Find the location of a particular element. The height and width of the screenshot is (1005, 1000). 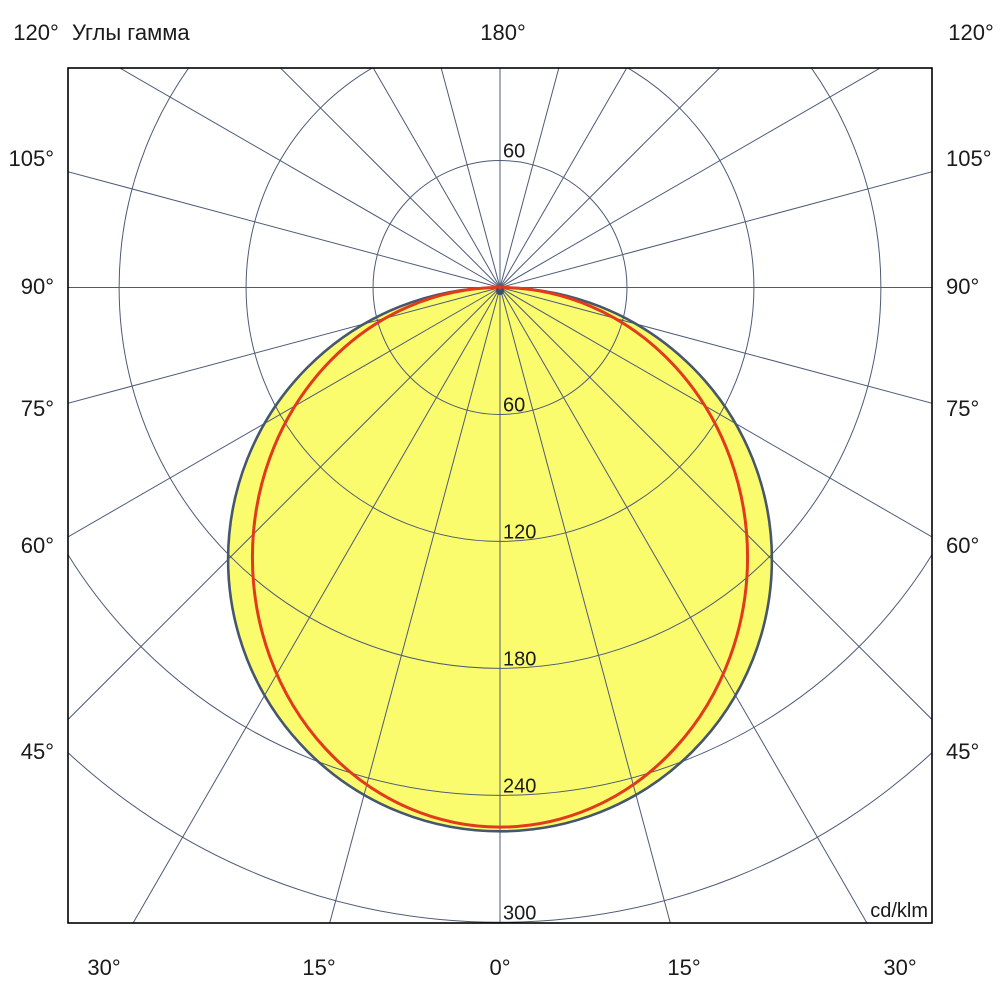

chart-title: Углы гамма is located at coordinates (131, 32).